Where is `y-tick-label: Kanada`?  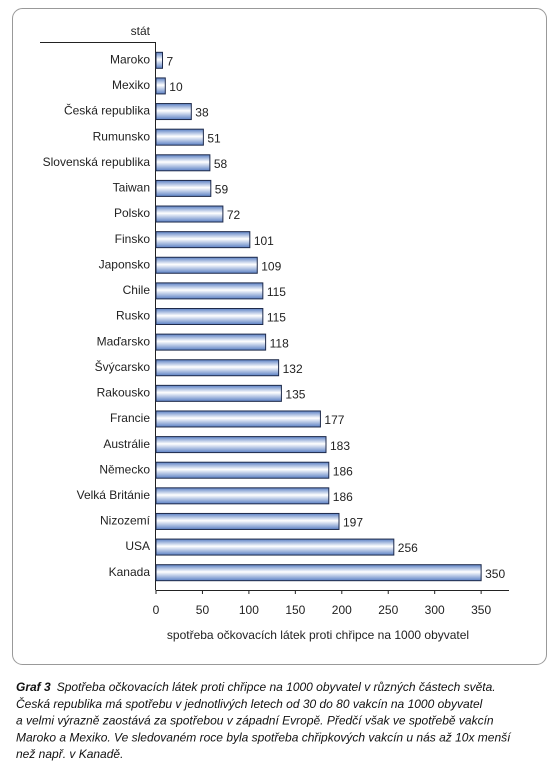
y-tick-label: Kanada is located at coordinates (130, 572).